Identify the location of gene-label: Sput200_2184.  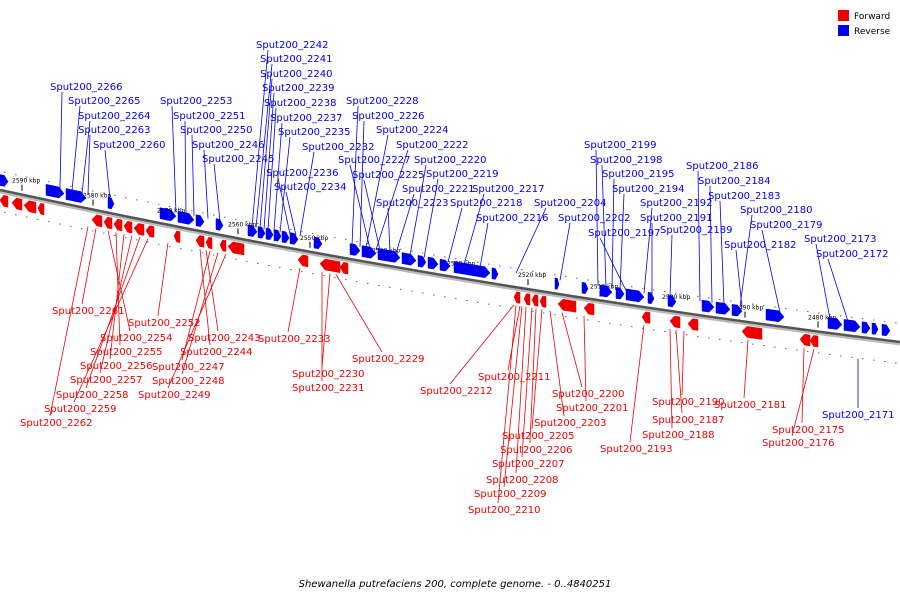
(734, 181).